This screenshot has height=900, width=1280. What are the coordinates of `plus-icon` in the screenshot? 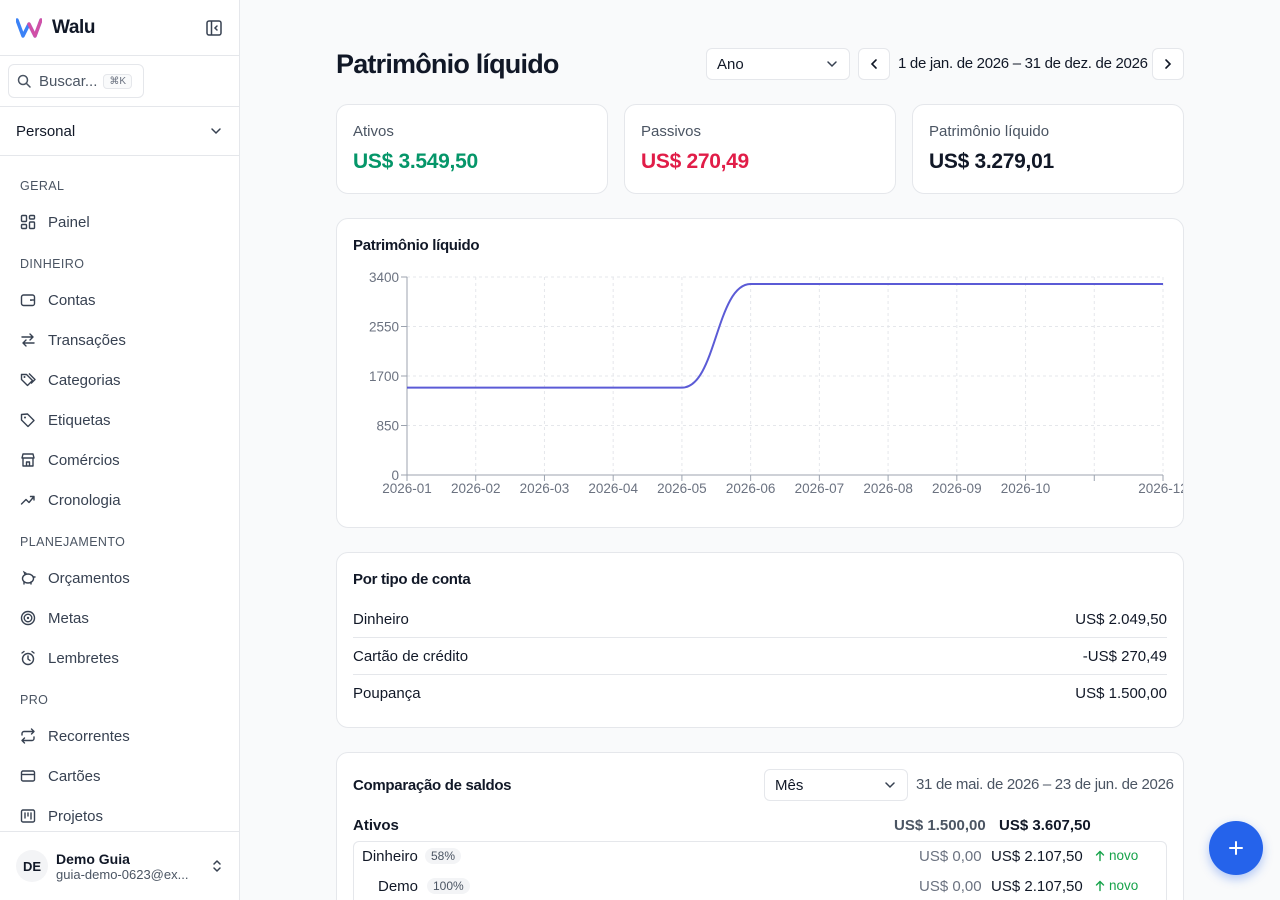 It's located at (1236, 848).